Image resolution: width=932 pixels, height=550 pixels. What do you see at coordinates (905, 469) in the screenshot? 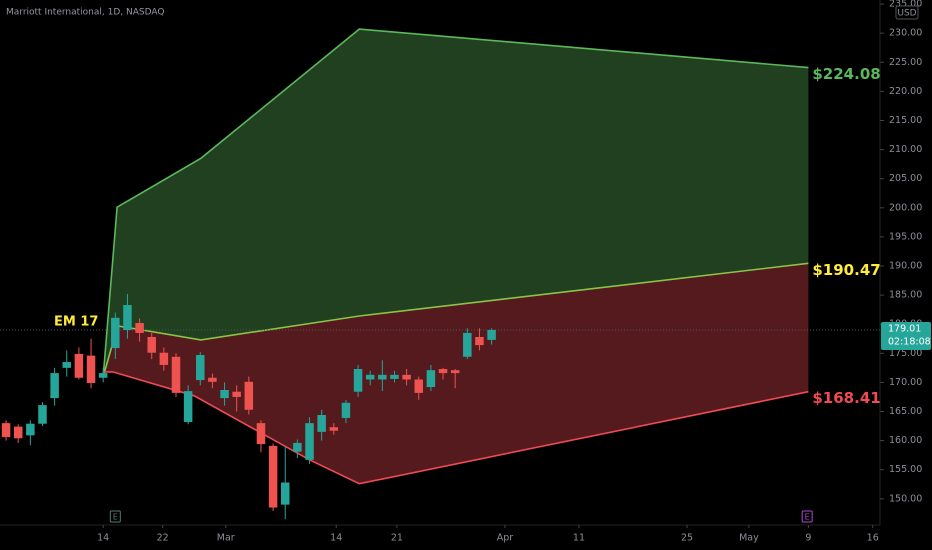
I see `y-tick-label: 155.00` at bounding box center [905, 469].